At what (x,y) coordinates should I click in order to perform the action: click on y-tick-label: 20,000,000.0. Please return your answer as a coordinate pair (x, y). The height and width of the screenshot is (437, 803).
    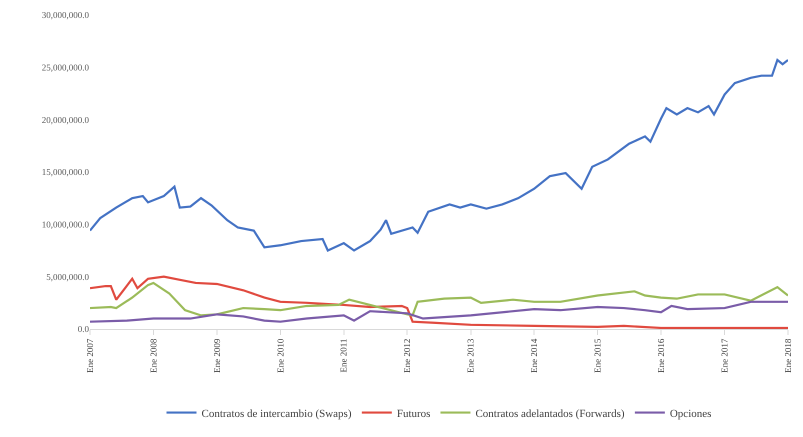
    Looking at the image, I should click on (66, 119).